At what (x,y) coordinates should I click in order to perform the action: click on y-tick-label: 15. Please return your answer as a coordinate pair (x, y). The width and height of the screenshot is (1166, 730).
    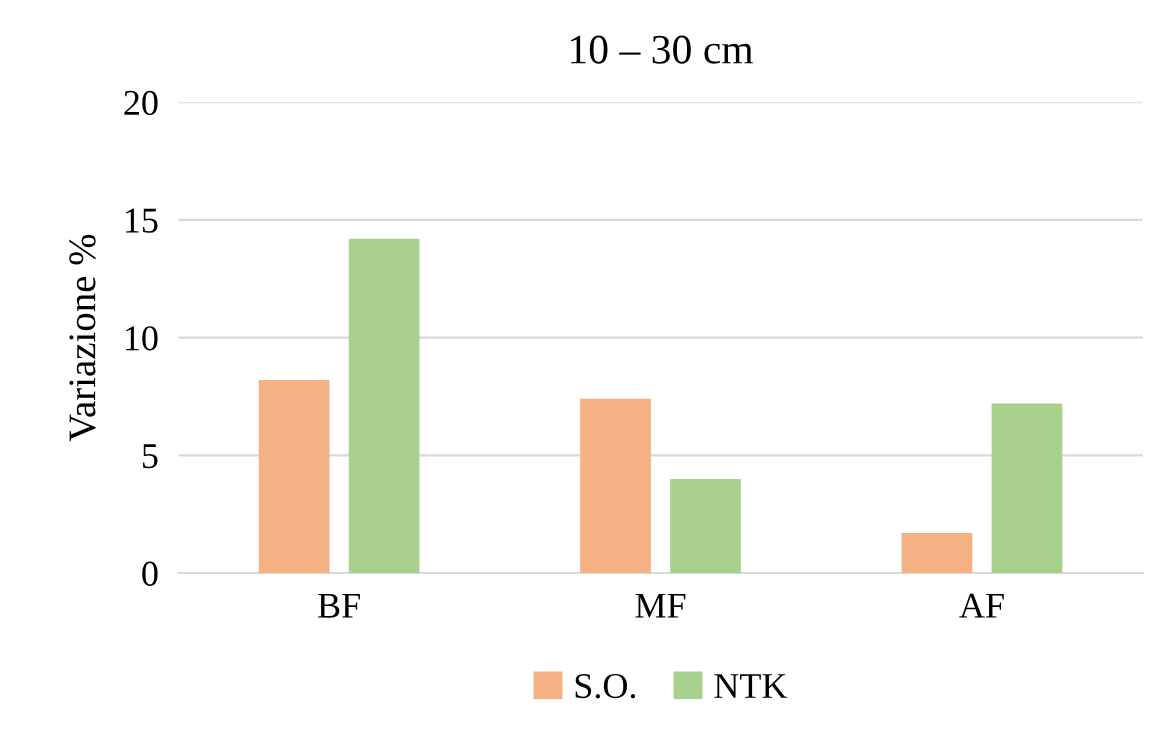
    Looking at the image, I should click on (142, 220).